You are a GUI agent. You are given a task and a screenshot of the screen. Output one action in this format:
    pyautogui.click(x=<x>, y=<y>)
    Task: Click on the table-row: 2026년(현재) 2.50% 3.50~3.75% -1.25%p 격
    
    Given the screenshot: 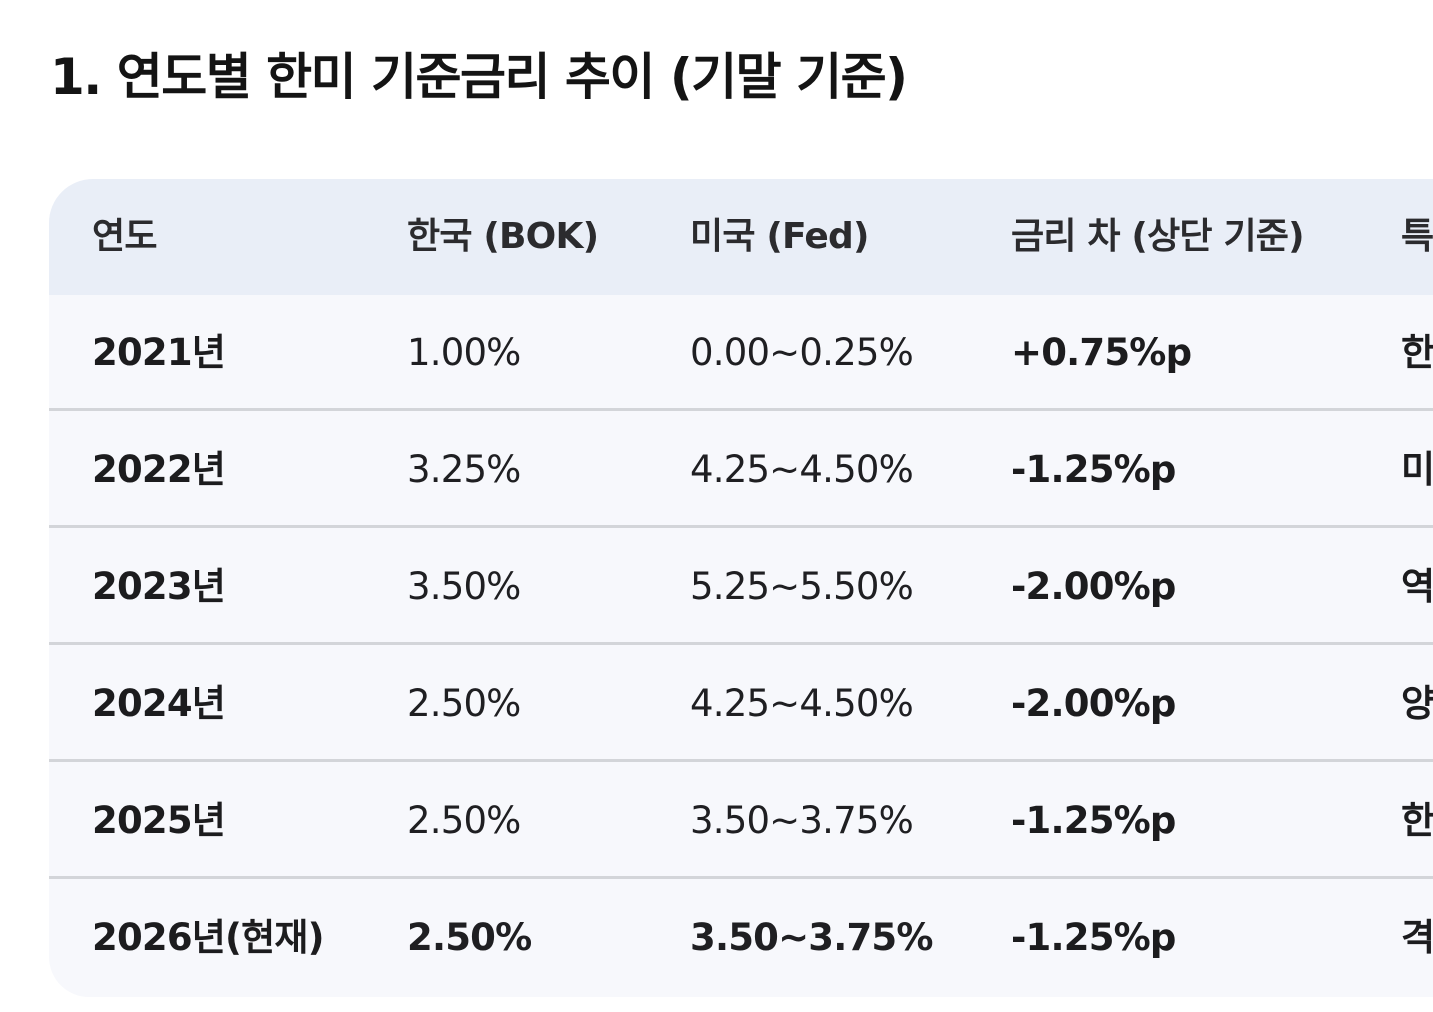 What is the action you would take?
    pyautogui.click(x=741, y=938)
    